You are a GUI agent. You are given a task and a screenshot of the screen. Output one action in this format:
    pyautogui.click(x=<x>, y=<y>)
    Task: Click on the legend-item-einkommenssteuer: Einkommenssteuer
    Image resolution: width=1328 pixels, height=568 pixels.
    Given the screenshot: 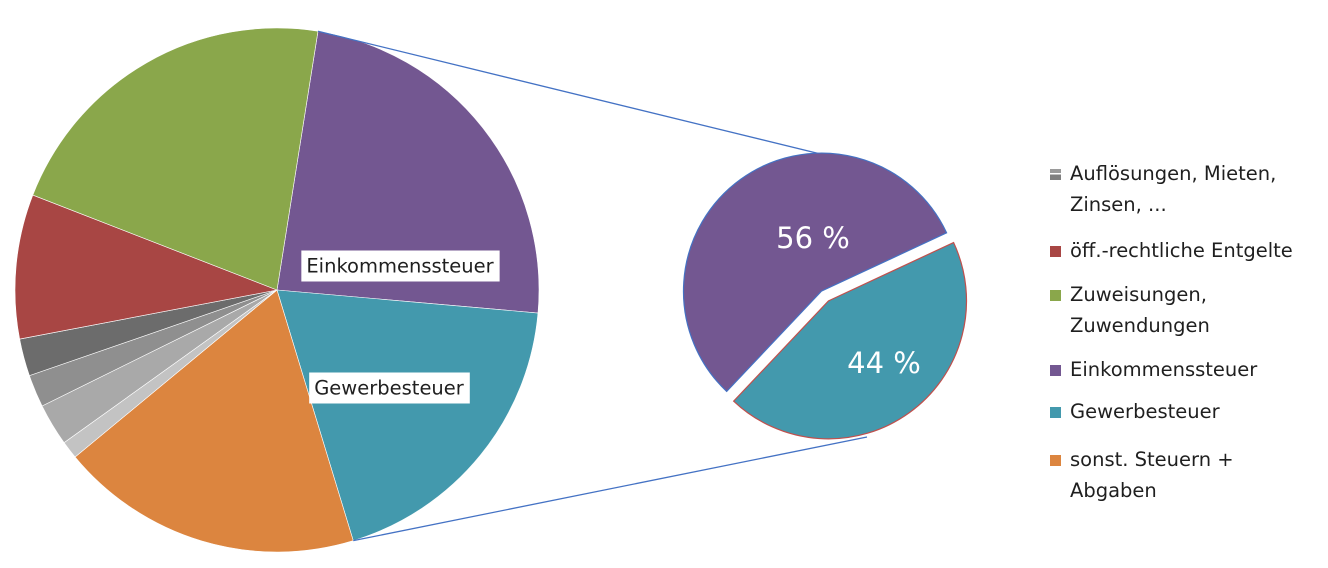 What is the action you would take?
    pyautogui.click(x=1185, y=369)
    